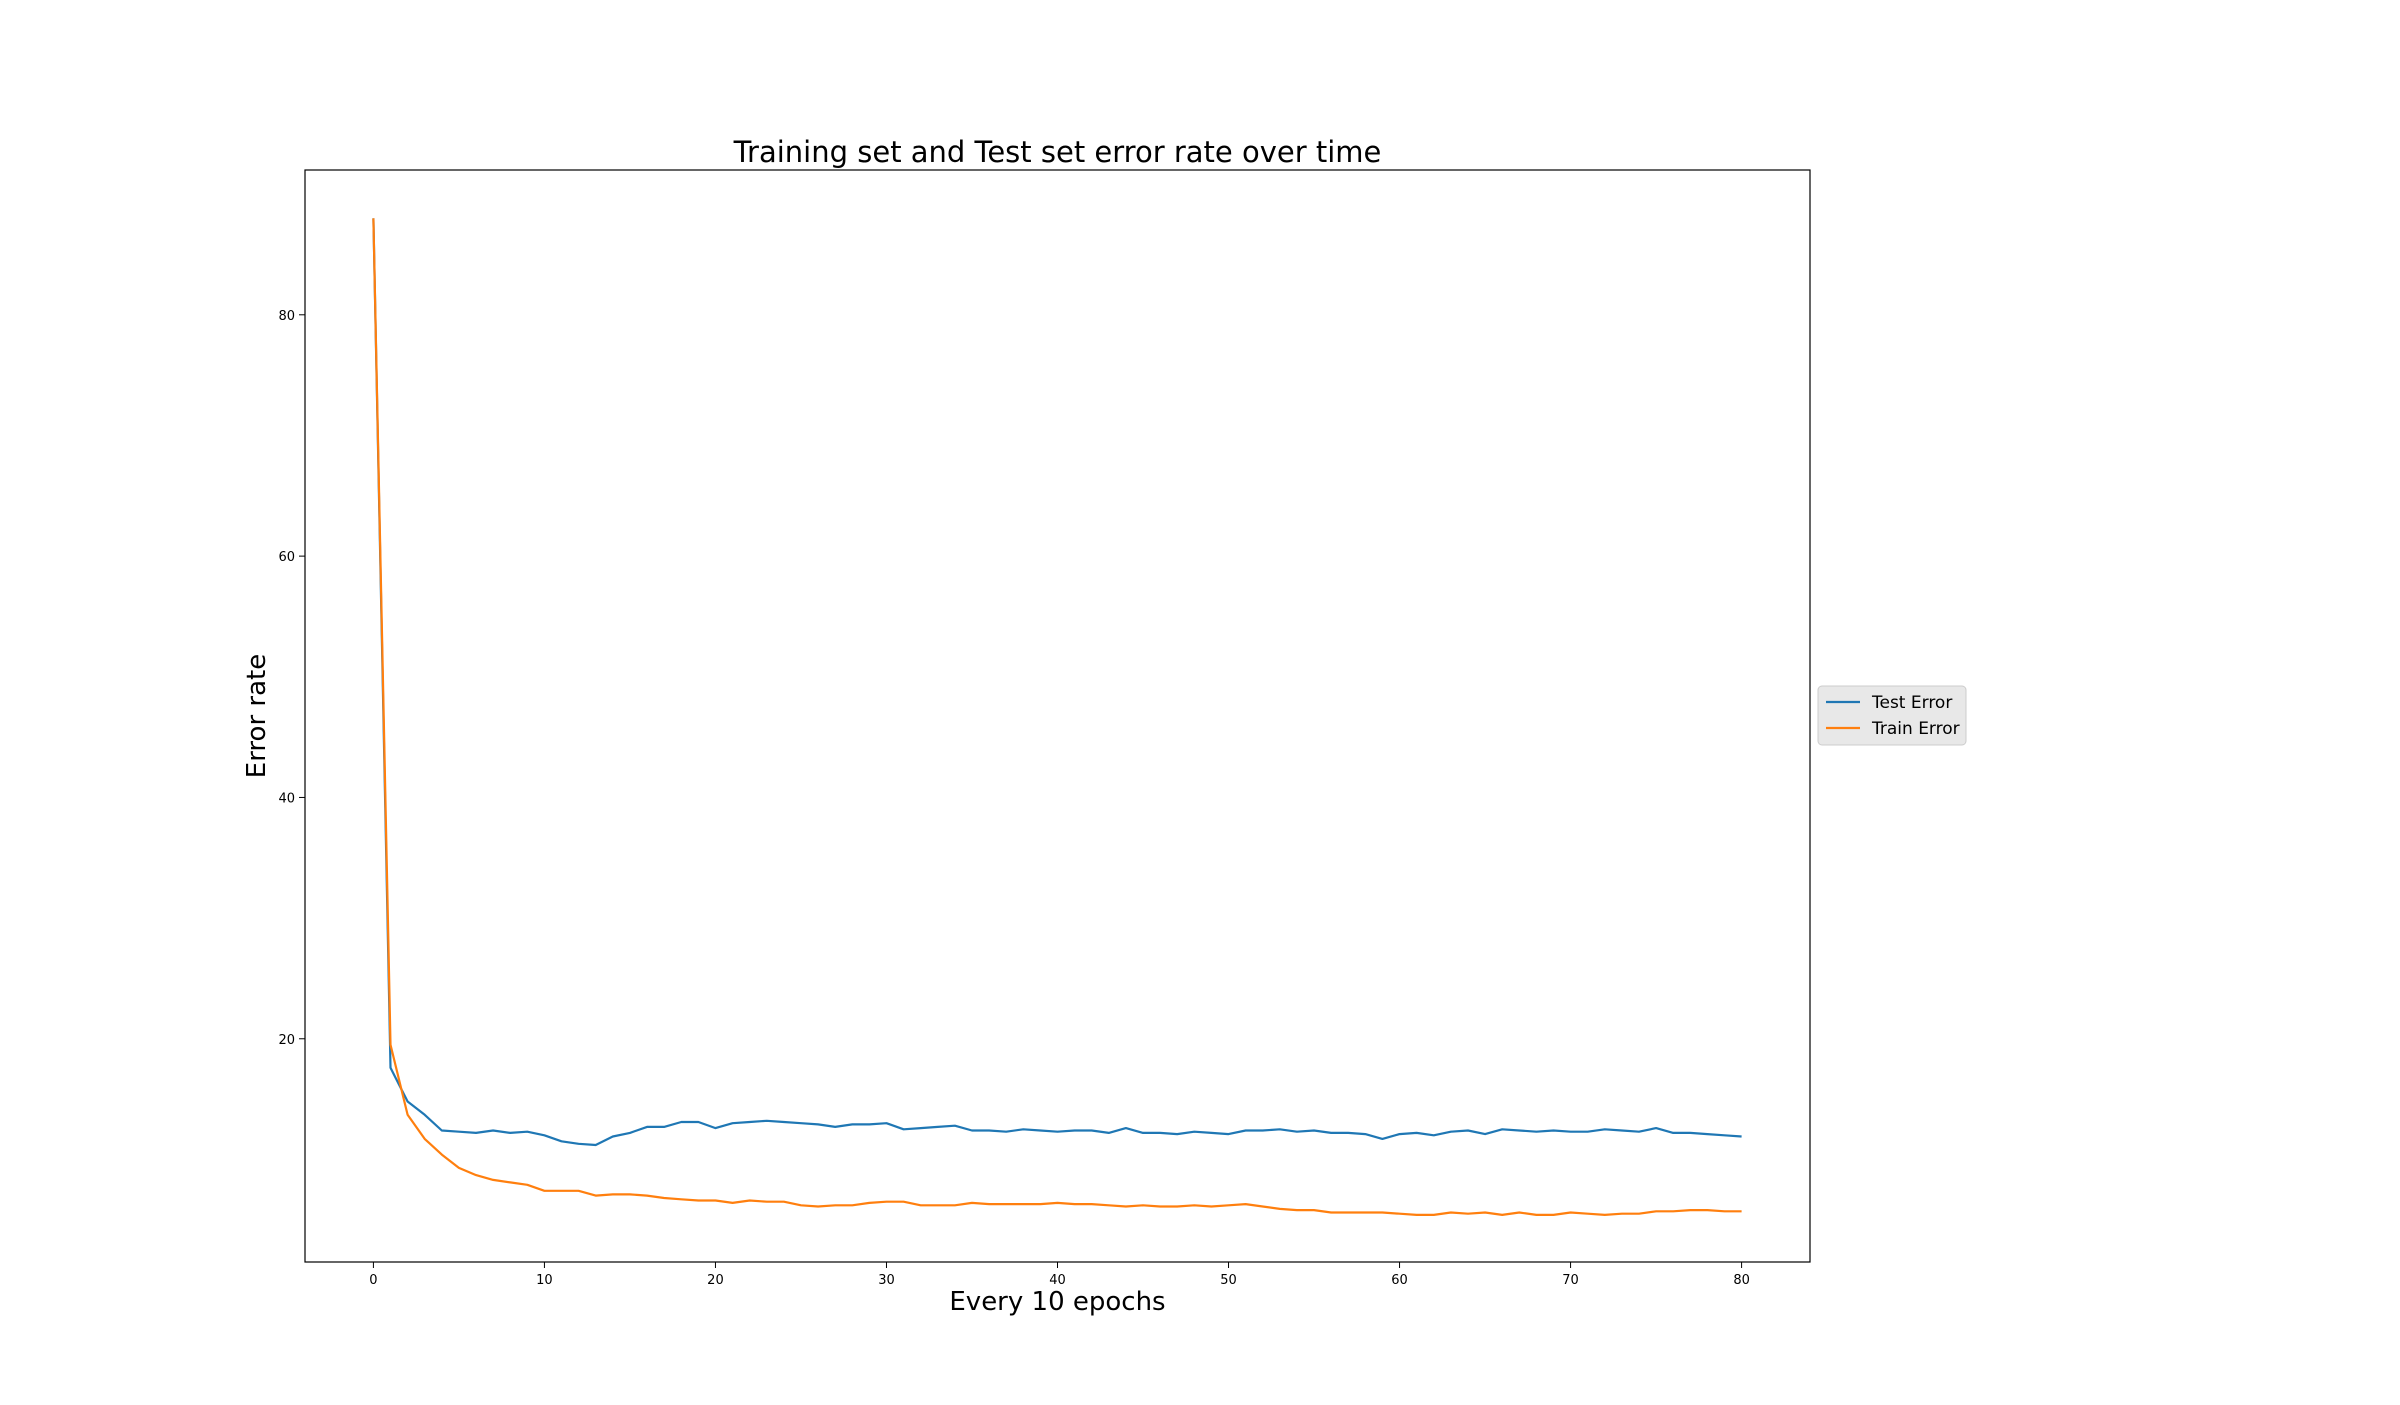 The image size is (2400, 1405). What do you see at coordinates (1399, 1280) in the screenshot?
I see `x-tick-label: 60` at bounding box center [1399, 1280].